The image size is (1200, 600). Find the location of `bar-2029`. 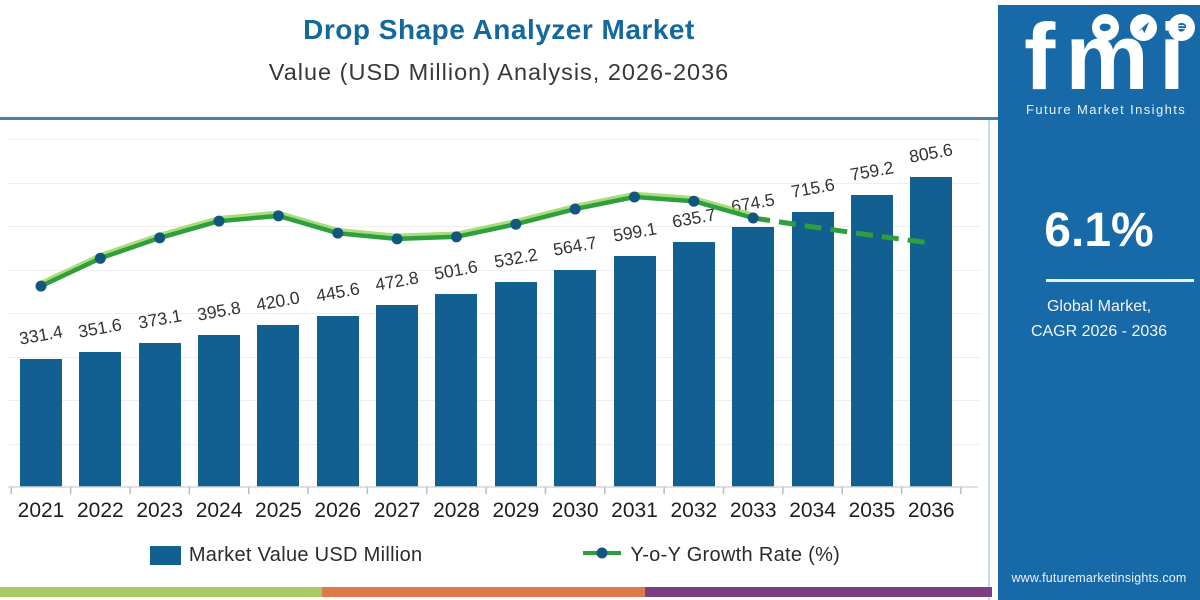

bar-2029 is located at coordinates (515, 384).